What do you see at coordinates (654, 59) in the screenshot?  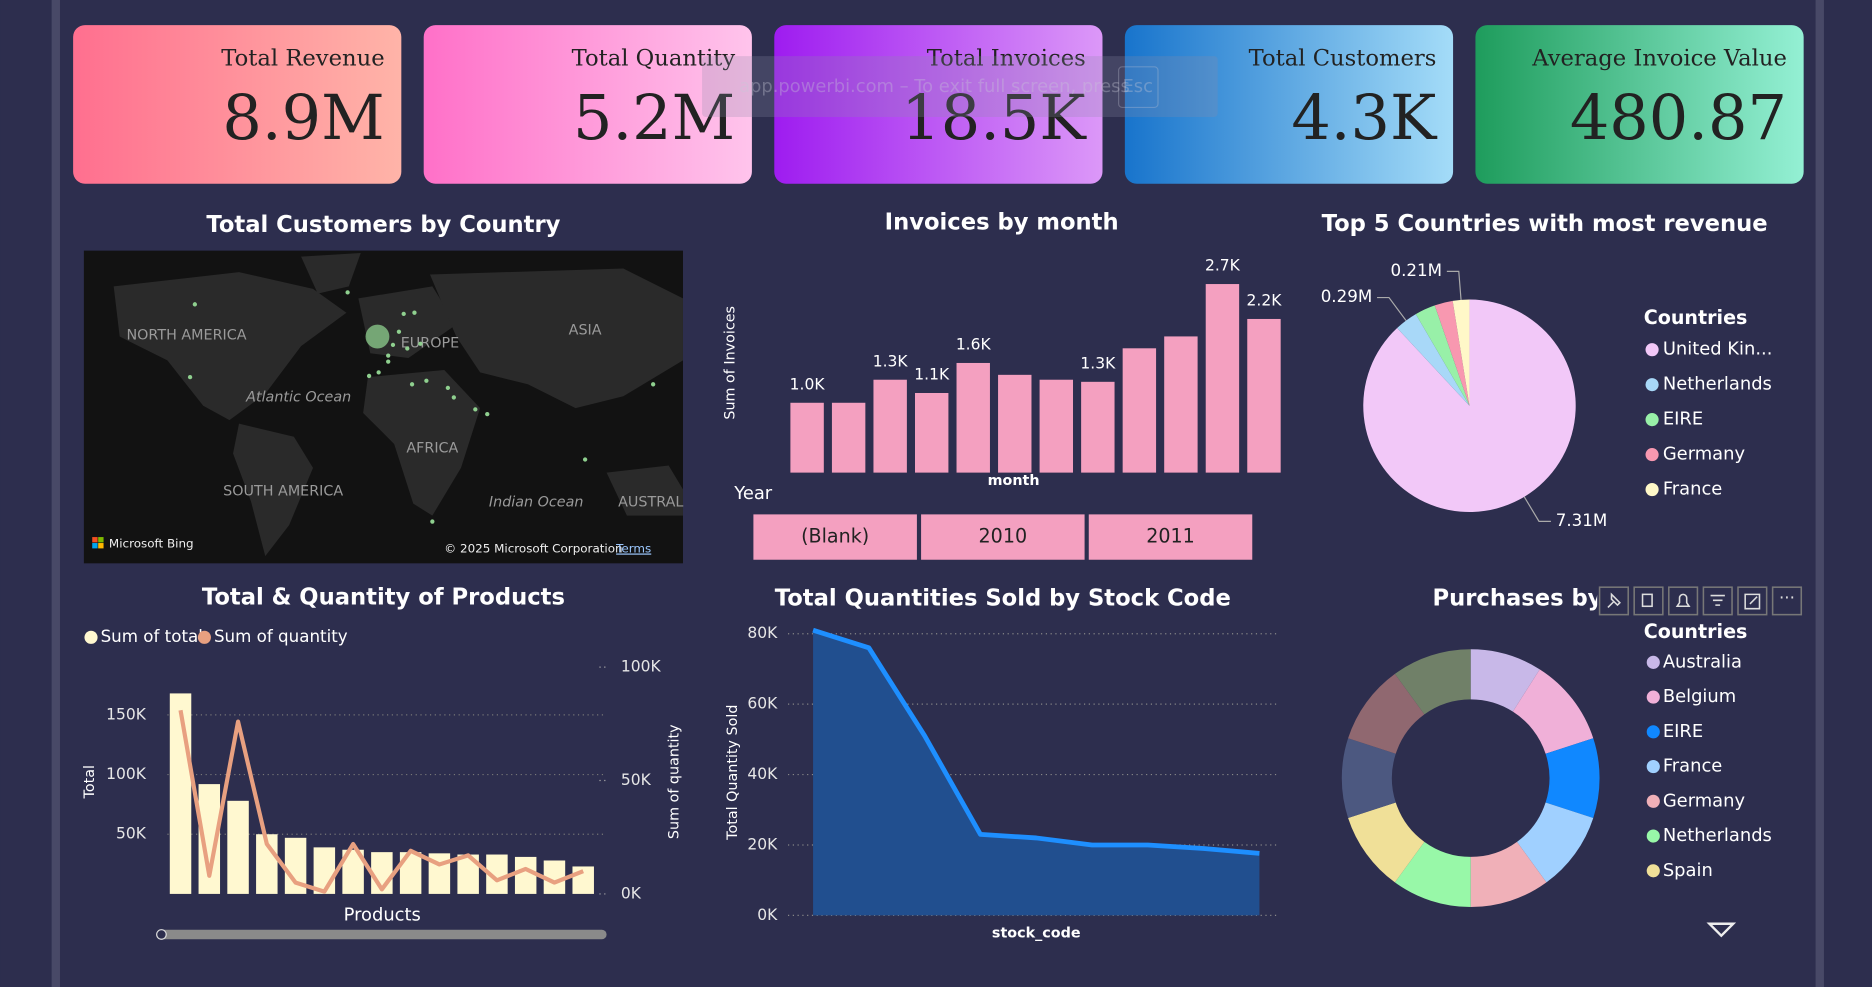 I see `kpi-title: Total Quantity` at bounding box center [654, 59].